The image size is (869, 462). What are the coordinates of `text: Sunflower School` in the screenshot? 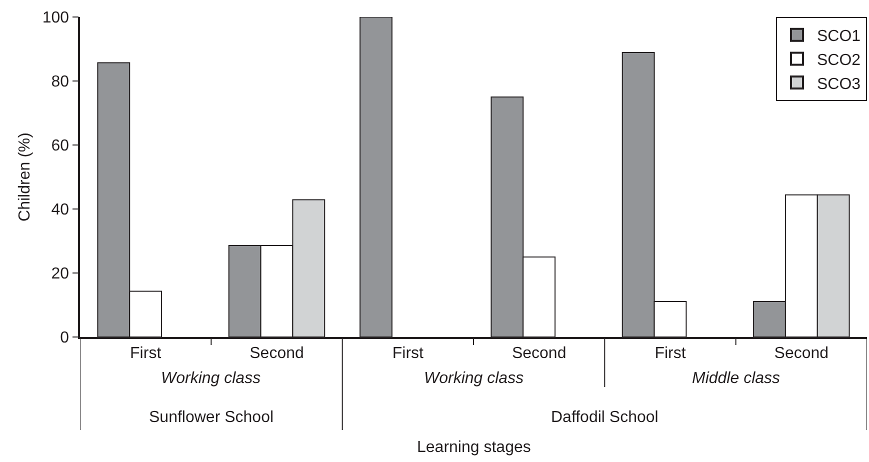 It's located at (211, 417).